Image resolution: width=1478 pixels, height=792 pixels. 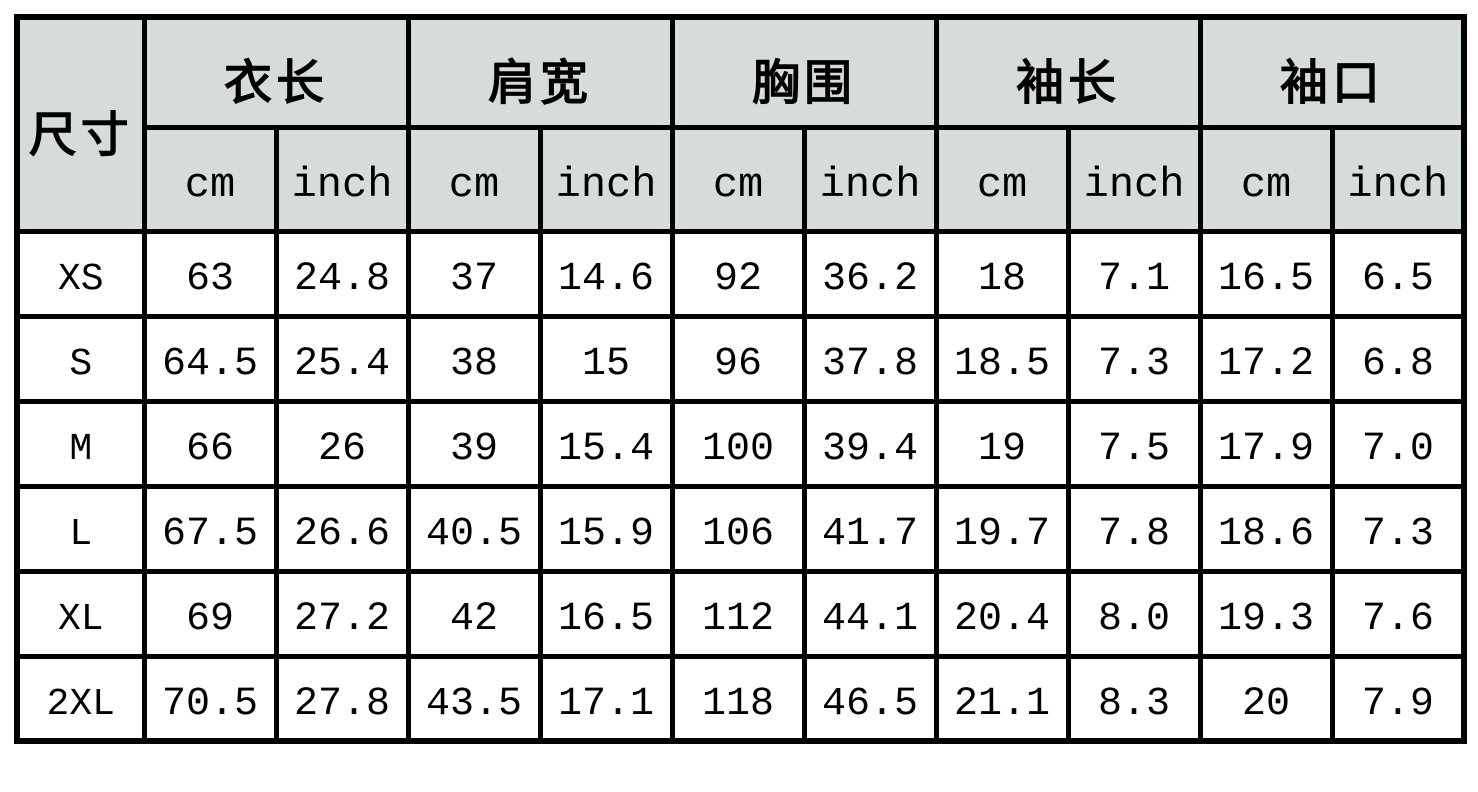 I want to click on value-cell: 63, so click(x=210, y=273).